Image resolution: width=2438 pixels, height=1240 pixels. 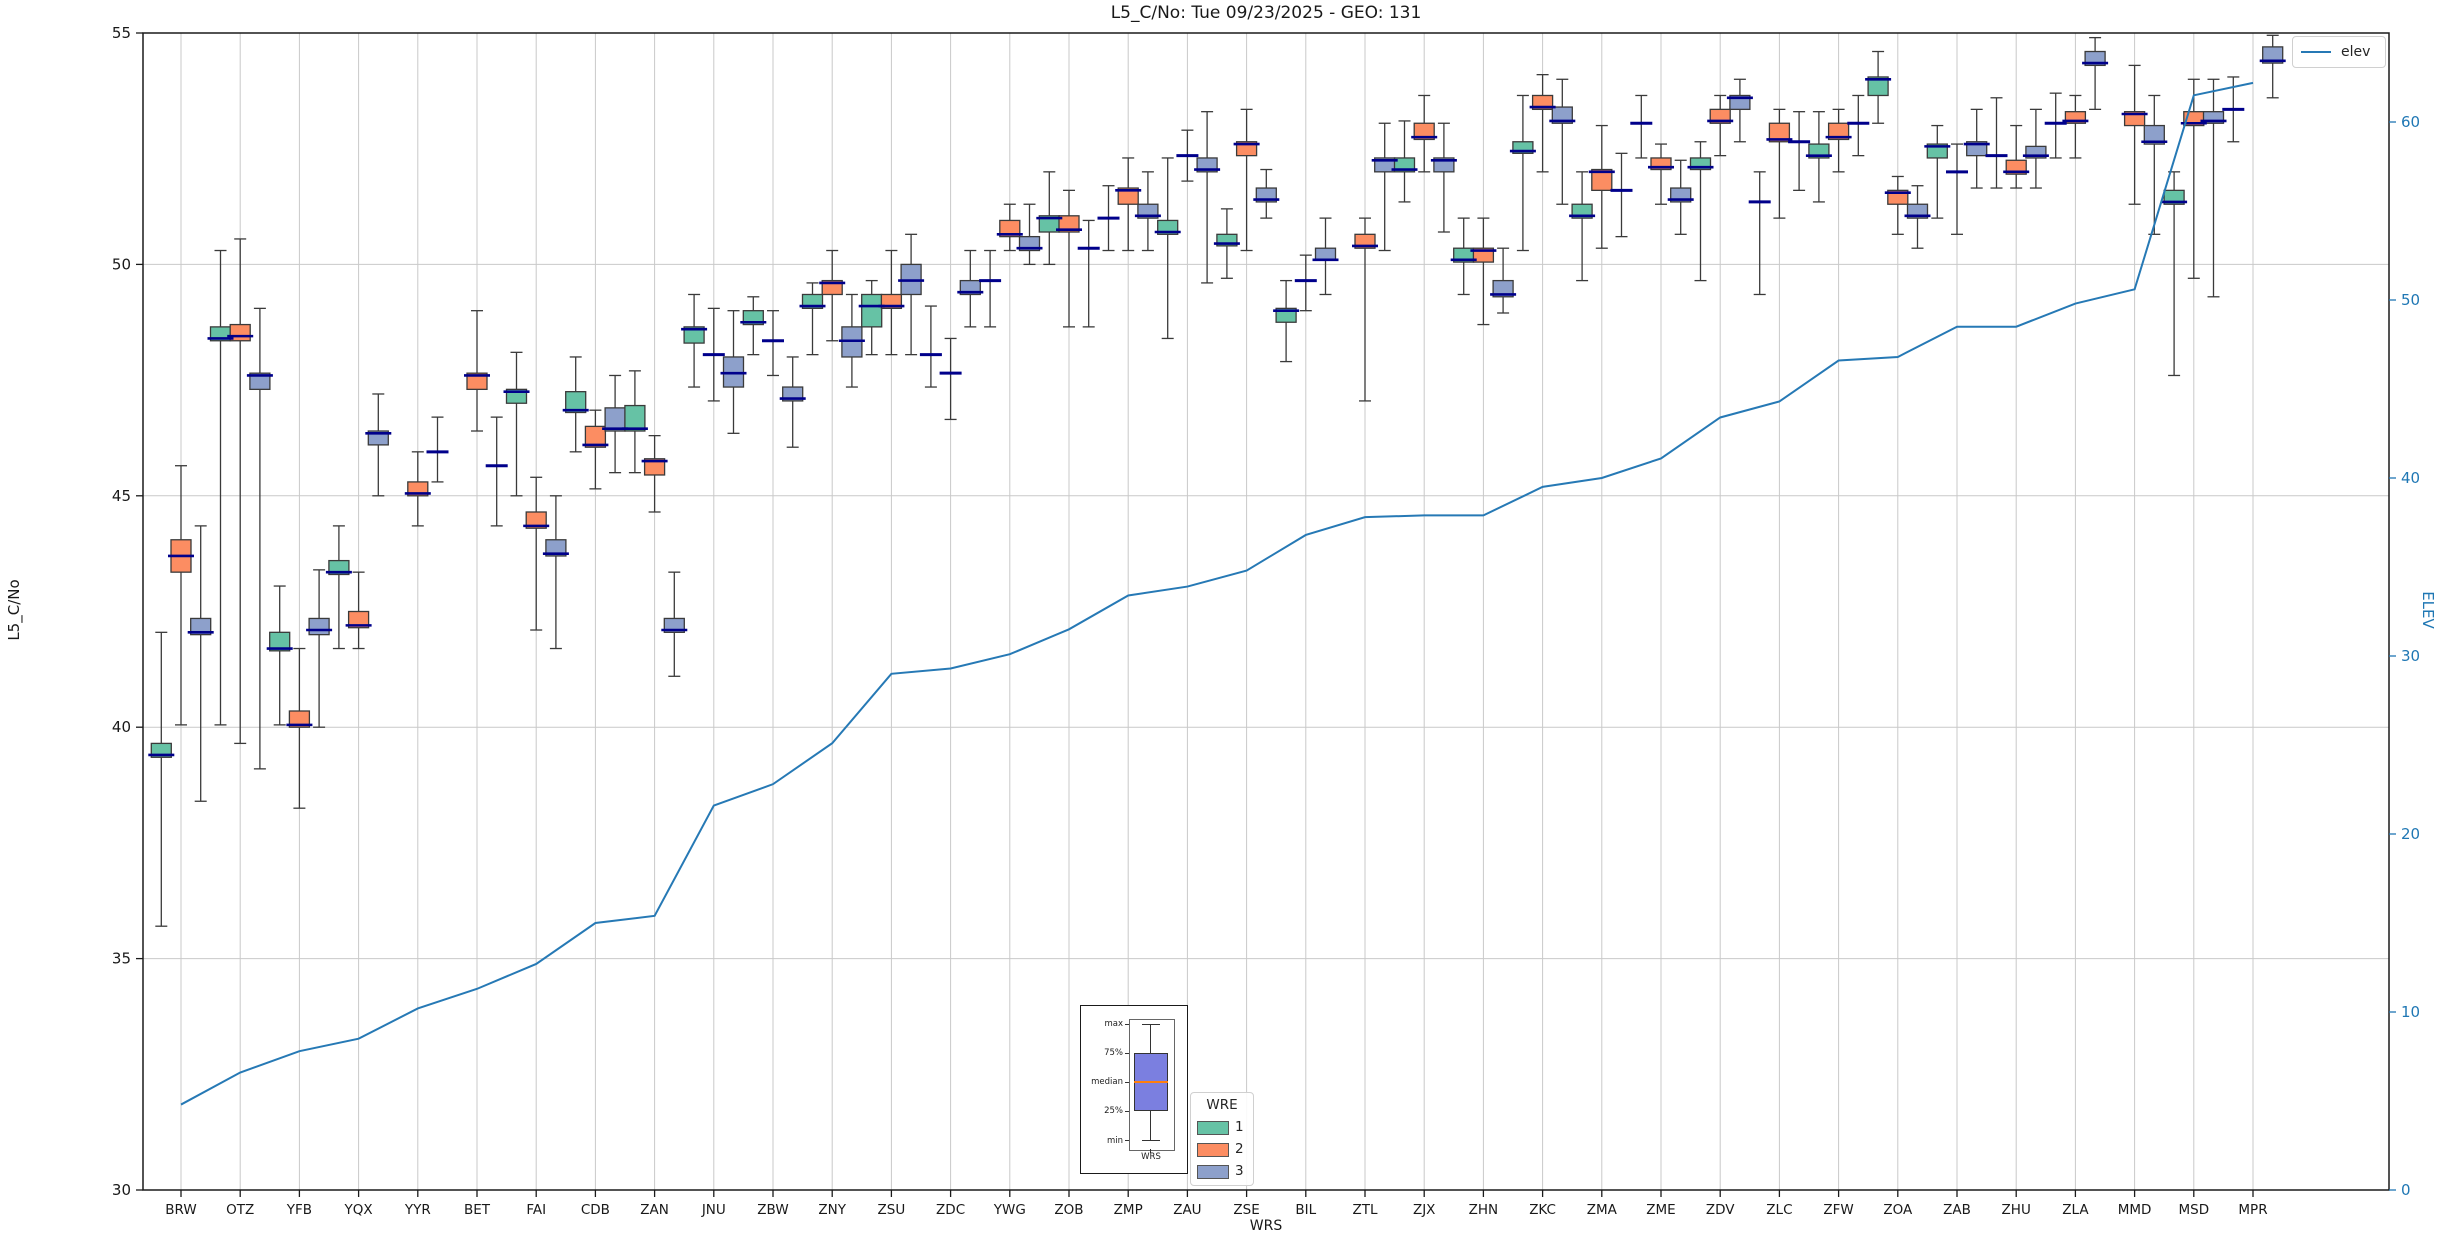 What do you see at coordinates (1779, 1210) in the screenshot?
I see `svg-text: ZLC` at bounding box center [1779, 1210].